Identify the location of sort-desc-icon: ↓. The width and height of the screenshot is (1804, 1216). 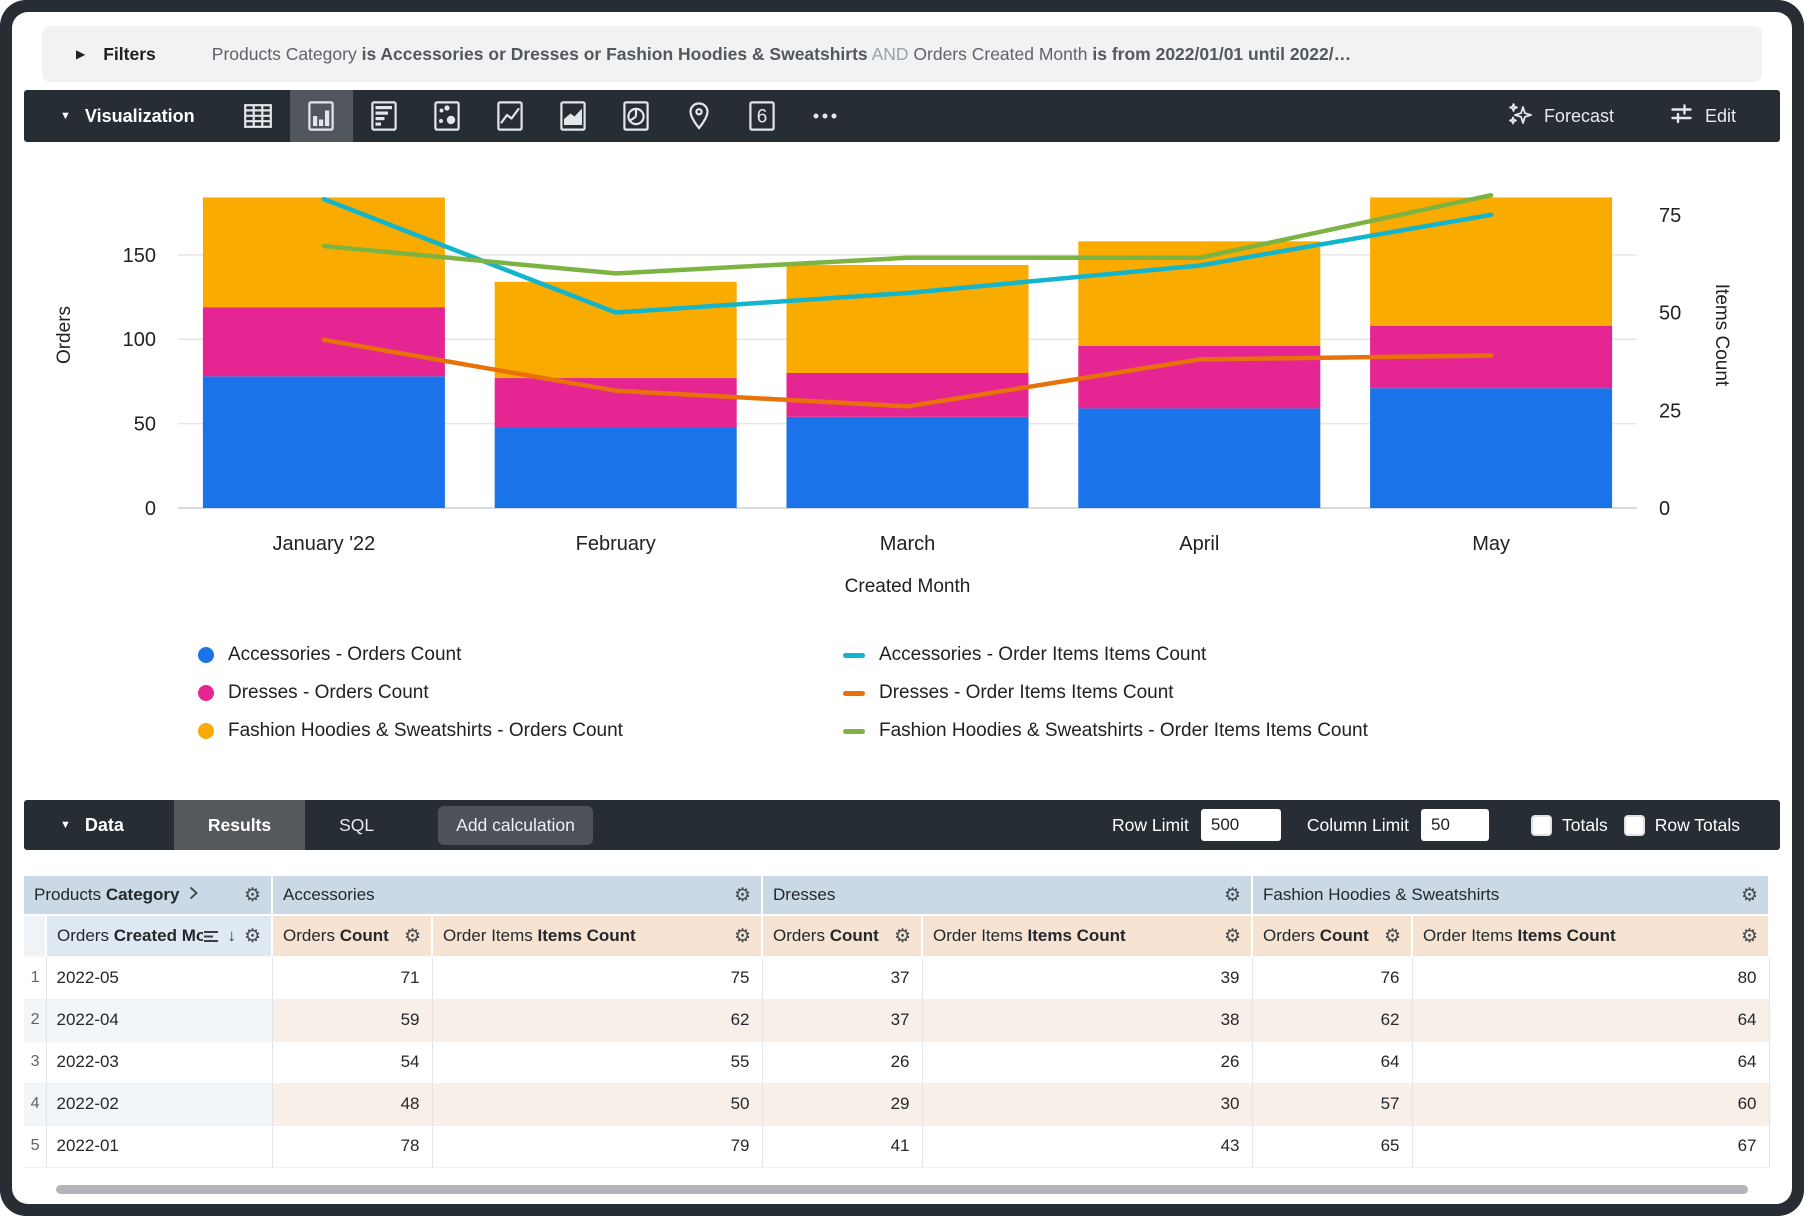
(231, 935).